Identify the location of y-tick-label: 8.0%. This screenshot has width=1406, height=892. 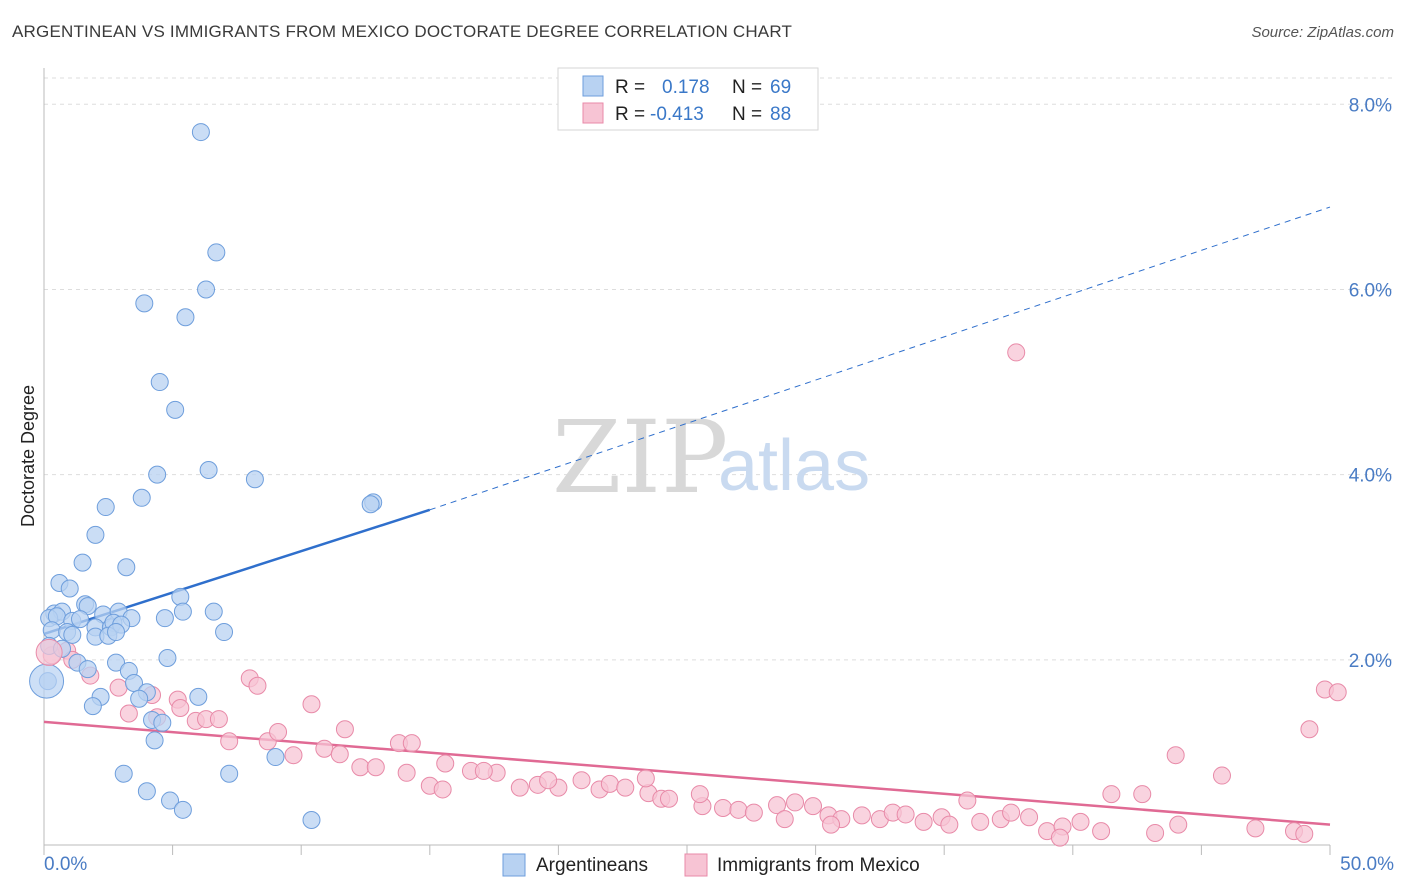
(1370, 105).